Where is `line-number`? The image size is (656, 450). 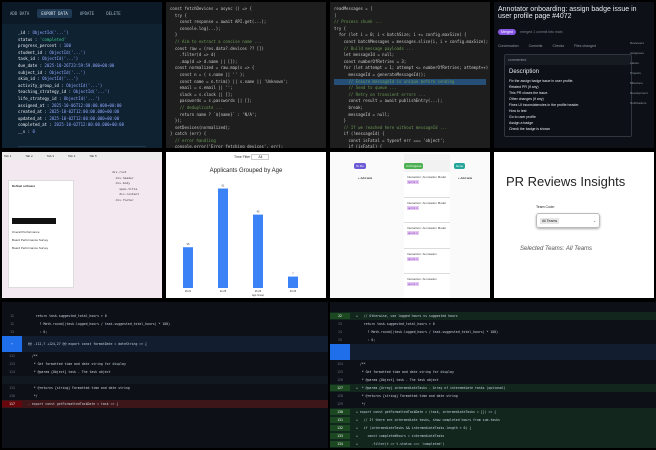
line-number is located at coordinates (340, 352).